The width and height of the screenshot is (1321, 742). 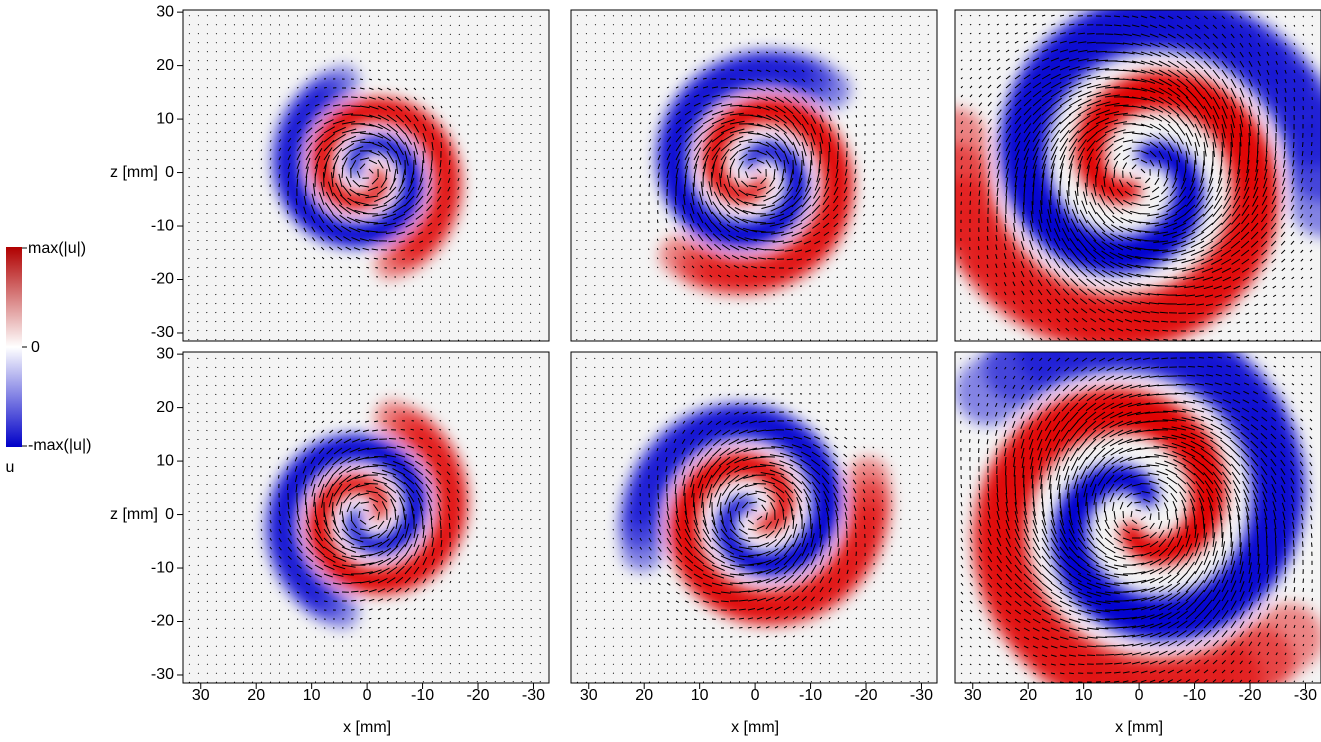 What do you see at coordinates (35, 347) in the screenshot?
I see `colorbar-label: 0` at bounding box center [35, 347].